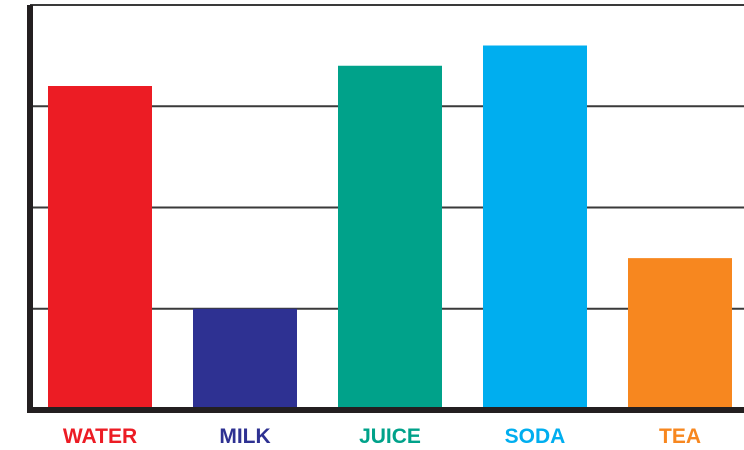 The height and width of the screenshot is (450, 744). I want to click on category-label-soda: SODA, so click(535, 436).